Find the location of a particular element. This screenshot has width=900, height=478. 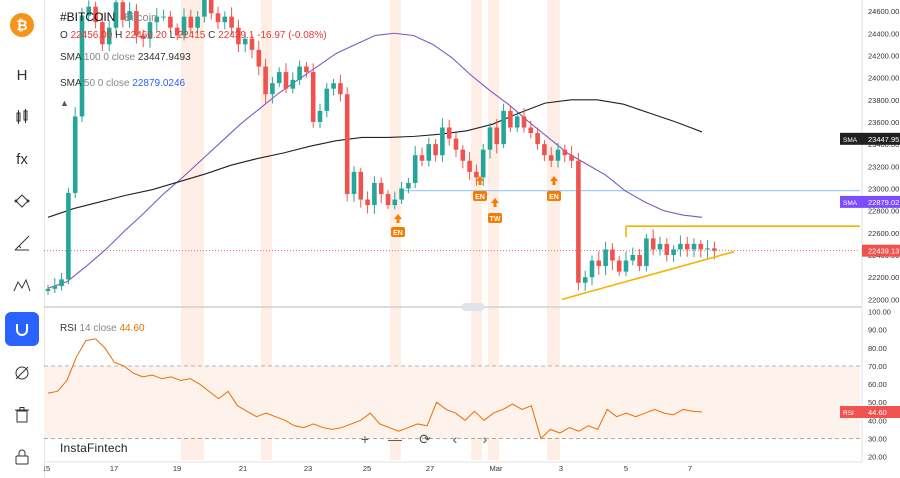

pattern-icon is located at coordinates (22, 285).